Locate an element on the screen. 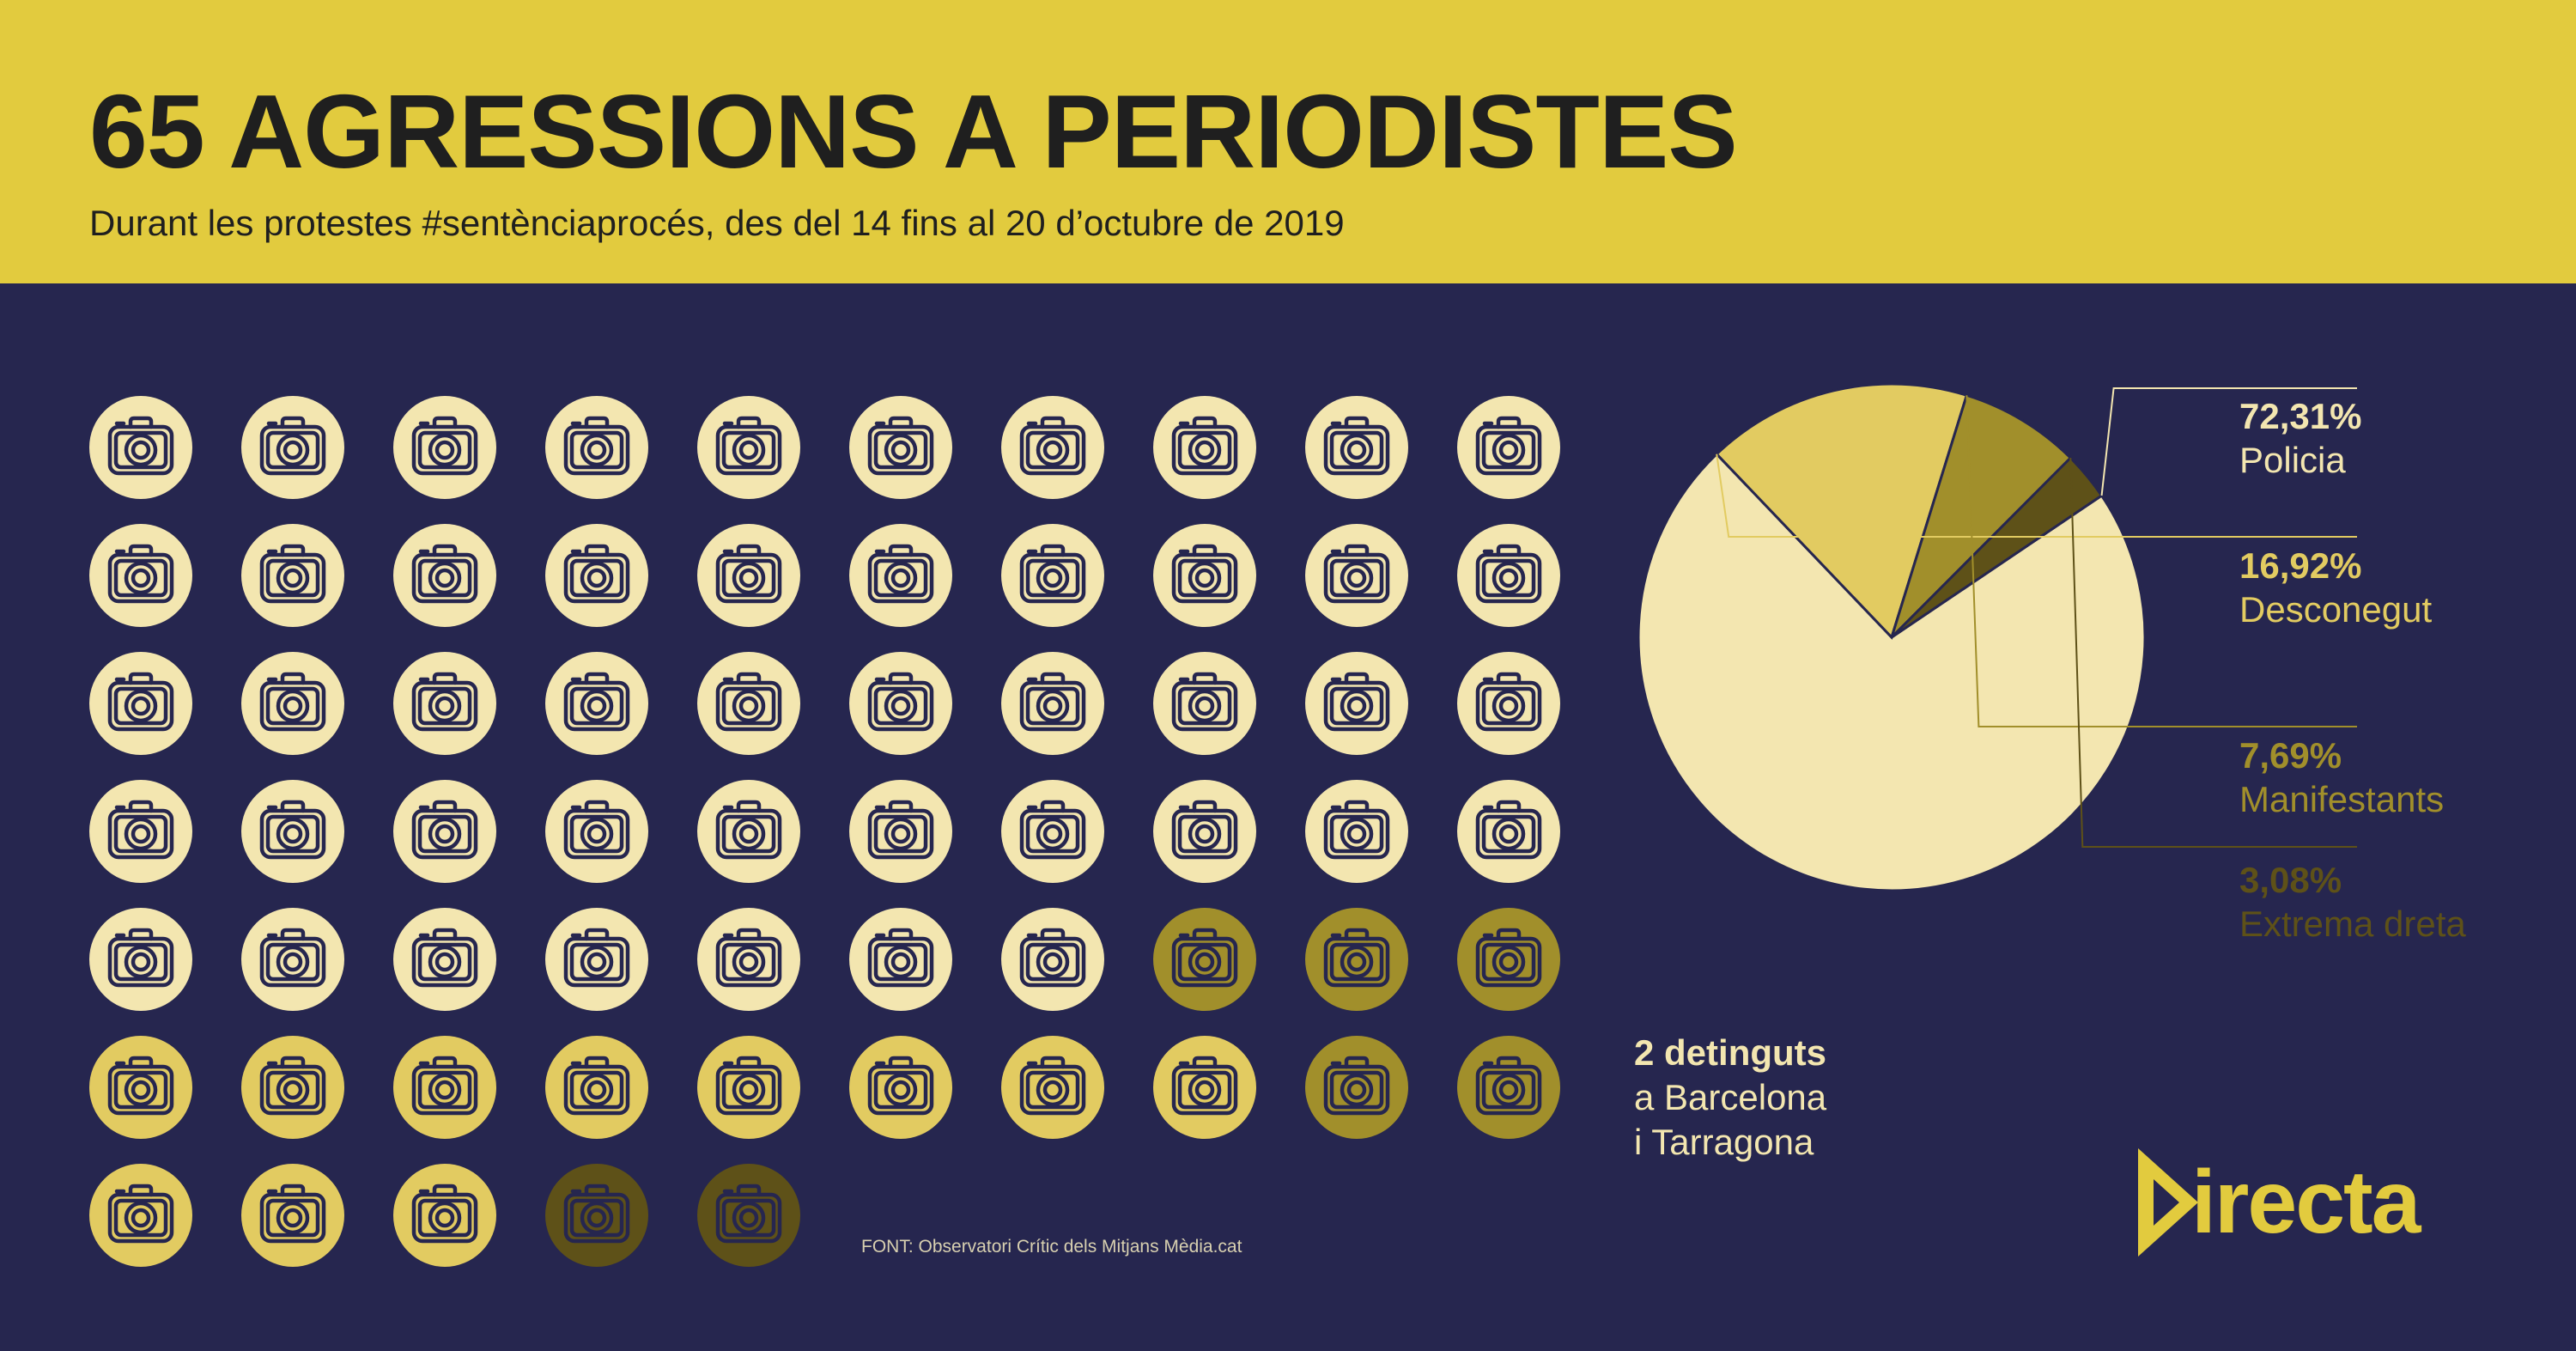  legend-label-policia: Policia is located at coordinates (2292, 460).